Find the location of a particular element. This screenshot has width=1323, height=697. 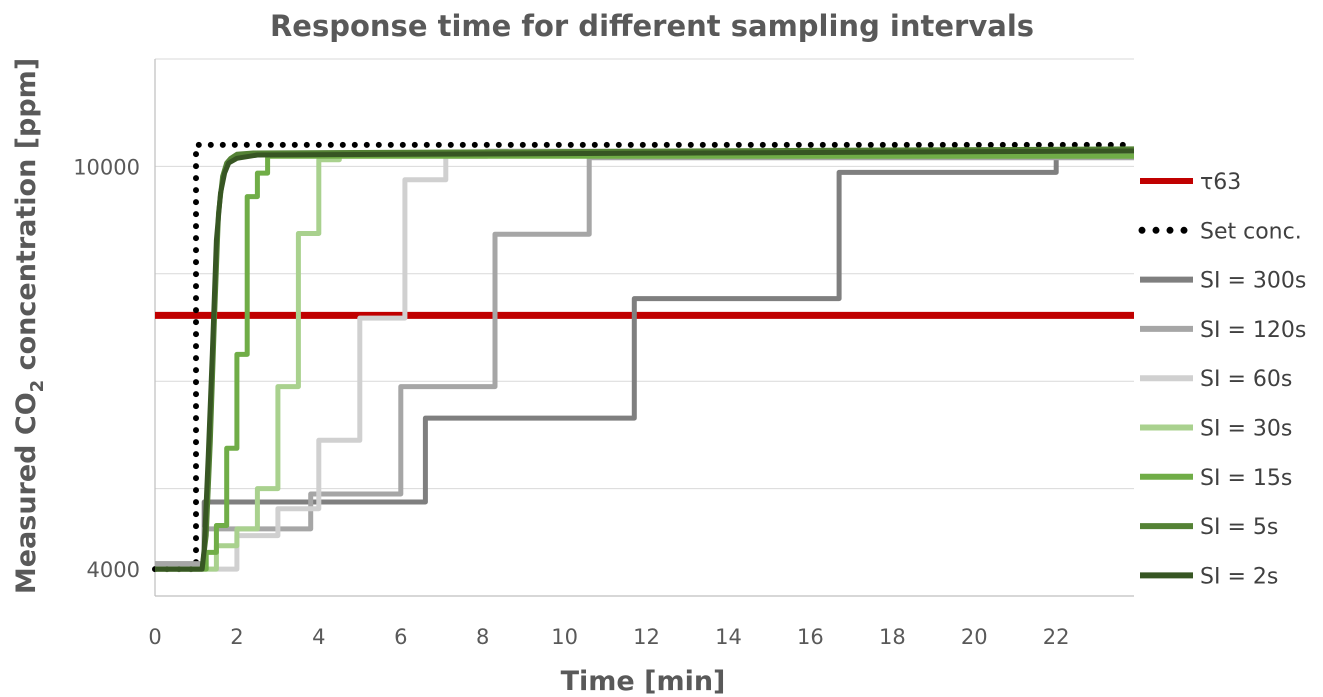

legend-item-si-120s: SI = 120s is located at coordinates (1223, 330).